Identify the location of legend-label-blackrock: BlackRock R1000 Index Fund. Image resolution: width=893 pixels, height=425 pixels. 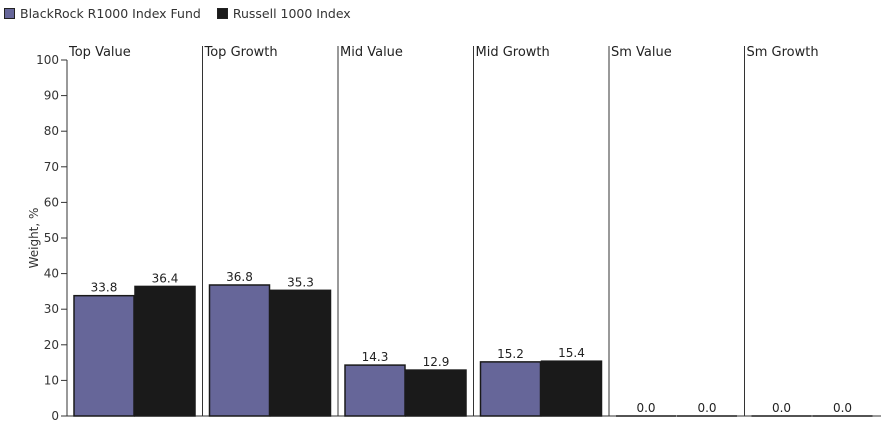
(110, 13).